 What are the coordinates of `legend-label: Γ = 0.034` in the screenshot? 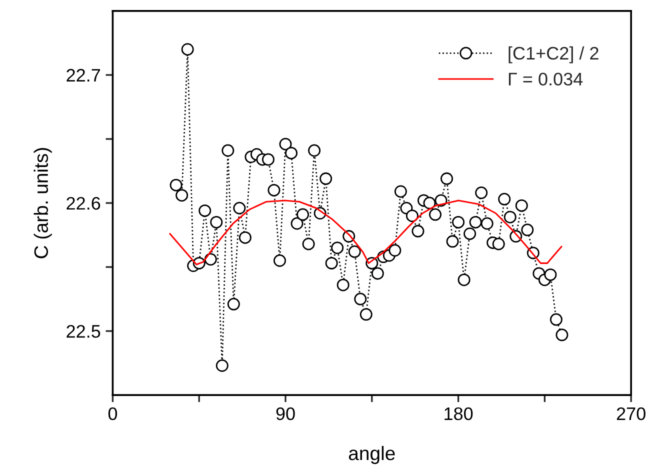 It's located at (545, 79).